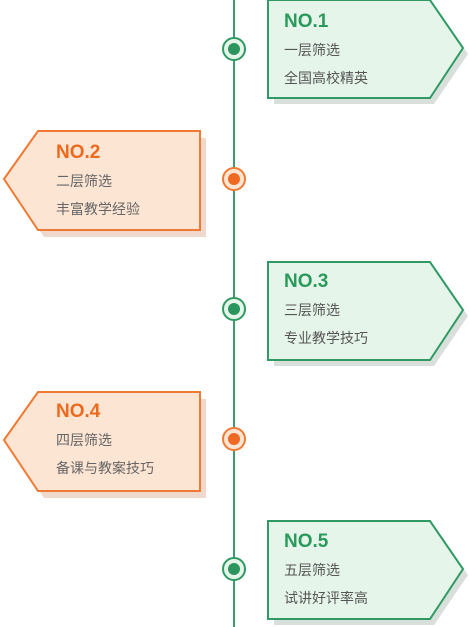  What do you see at coordinates (84, 441) in the screenshot?
I see `step-level: 四层筛选` at bounding box center [84, 441].